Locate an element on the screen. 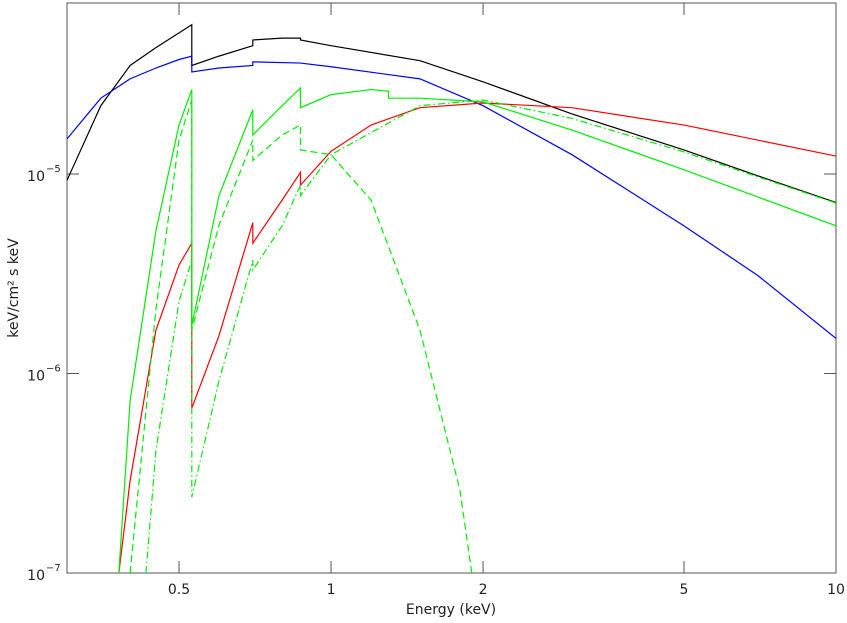 Image resolution: width=847 pixels, height=623 pixels. x-tick-label: 2 is located at coordinates (483, 590).